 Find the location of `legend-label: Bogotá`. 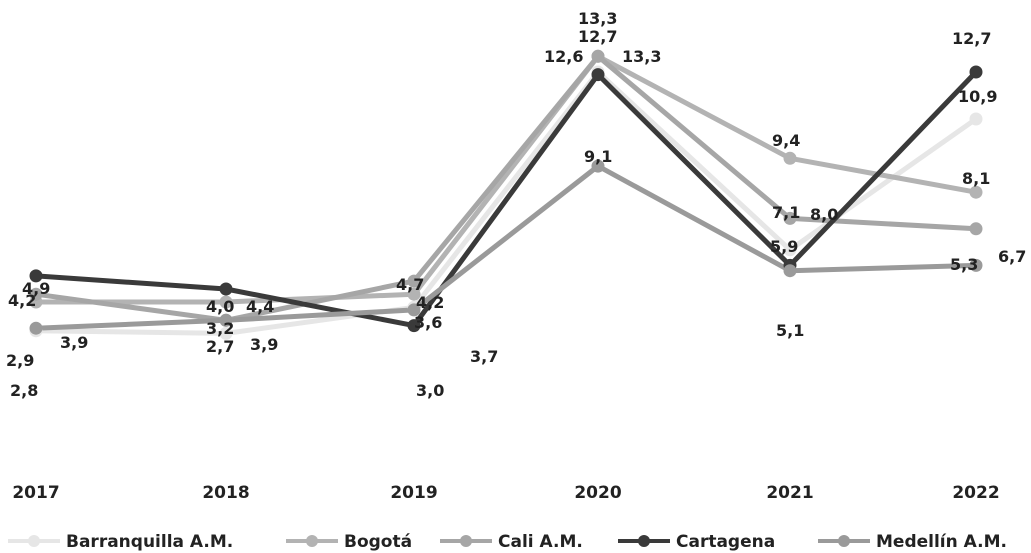

legend-label: Bogotá is located at coordinates (378, 542).